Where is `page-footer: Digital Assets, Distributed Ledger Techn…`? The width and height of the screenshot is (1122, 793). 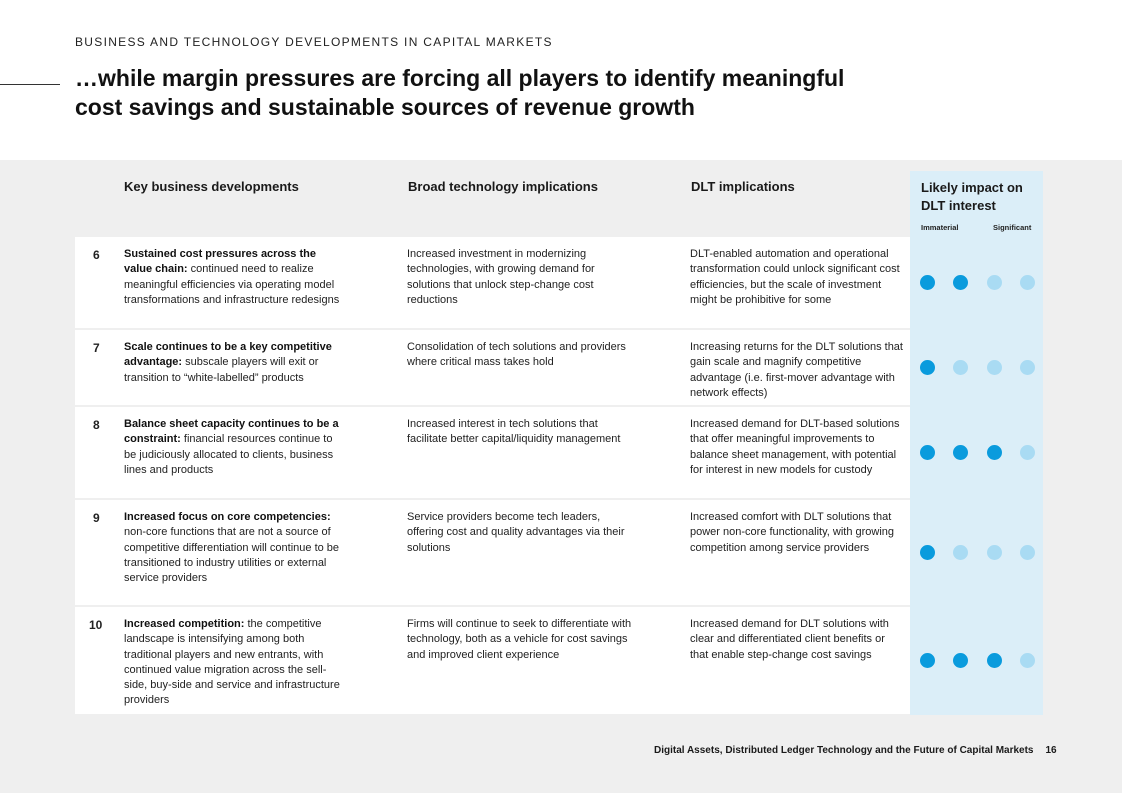
page-footer: Digital Assets, Distributed Ledger Techn… is located at coordinates (855, 750).